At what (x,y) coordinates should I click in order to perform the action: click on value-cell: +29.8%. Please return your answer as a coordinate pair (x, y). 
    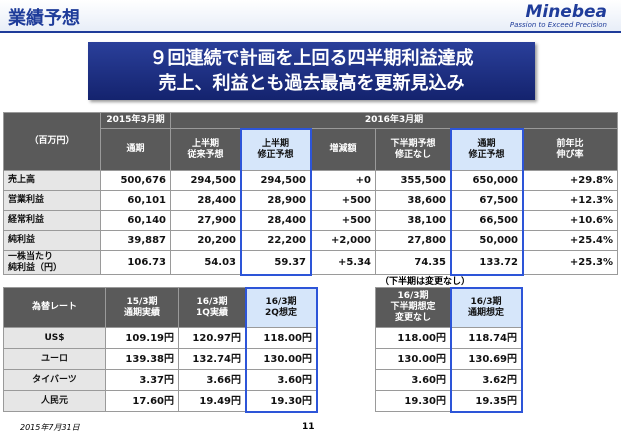
    Looking at the image, I should click on (570, 180).